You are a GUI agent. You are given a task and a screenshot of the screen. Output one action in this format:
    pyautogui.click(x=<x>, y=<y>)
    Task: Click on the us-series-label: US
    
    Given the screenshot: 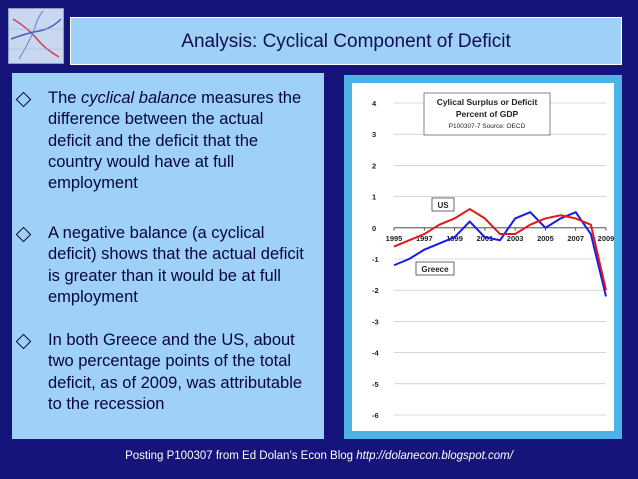 What is the action you would take?
    pyautogui.click(x=443, y=205)
    